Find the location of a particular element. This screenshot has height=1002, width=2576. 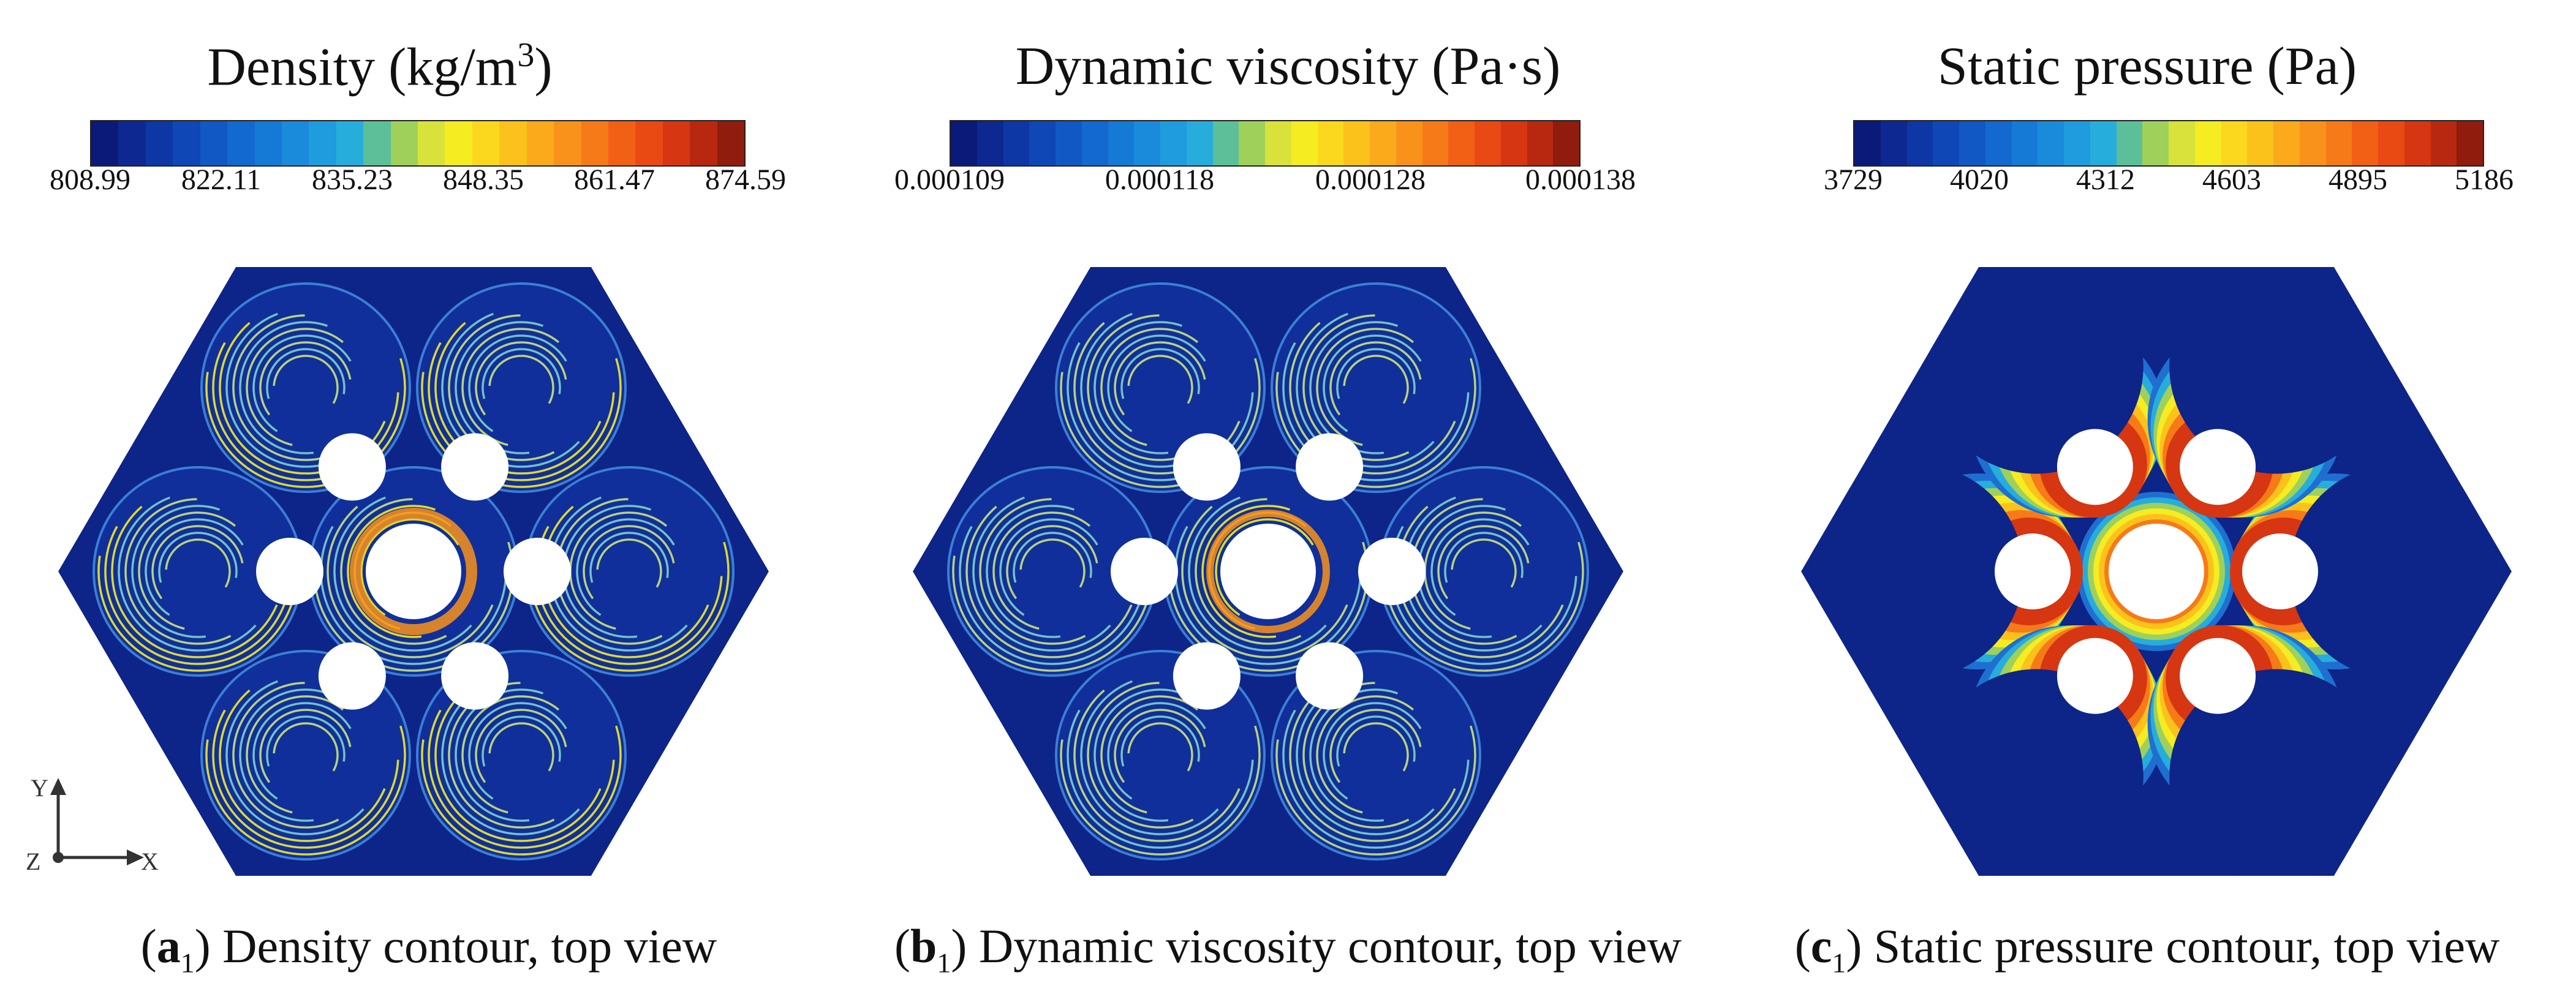

colorbar-title-density: Density (kg/m3) is located at coordinates (380, 66).